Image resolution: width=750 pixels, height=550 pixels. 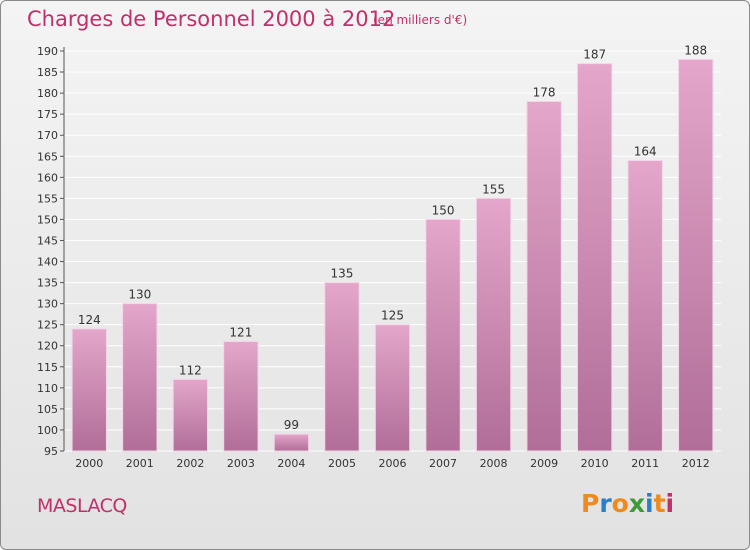 What do you see at coordinates (89, 320) in the screenshot?
I see `data-label-2000: 124` at bounding box center [89, 320].